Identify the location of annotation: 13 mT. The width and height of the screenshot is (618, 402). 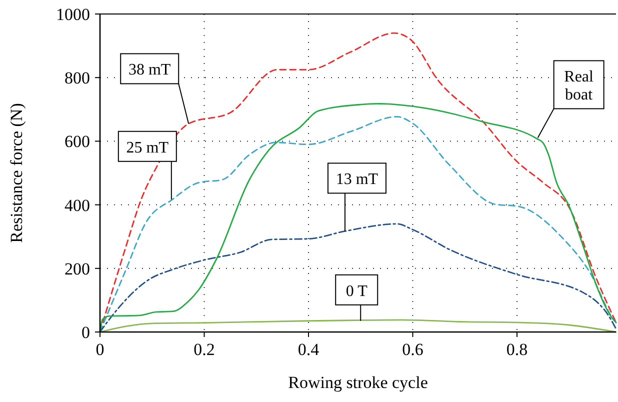
(357, 179).